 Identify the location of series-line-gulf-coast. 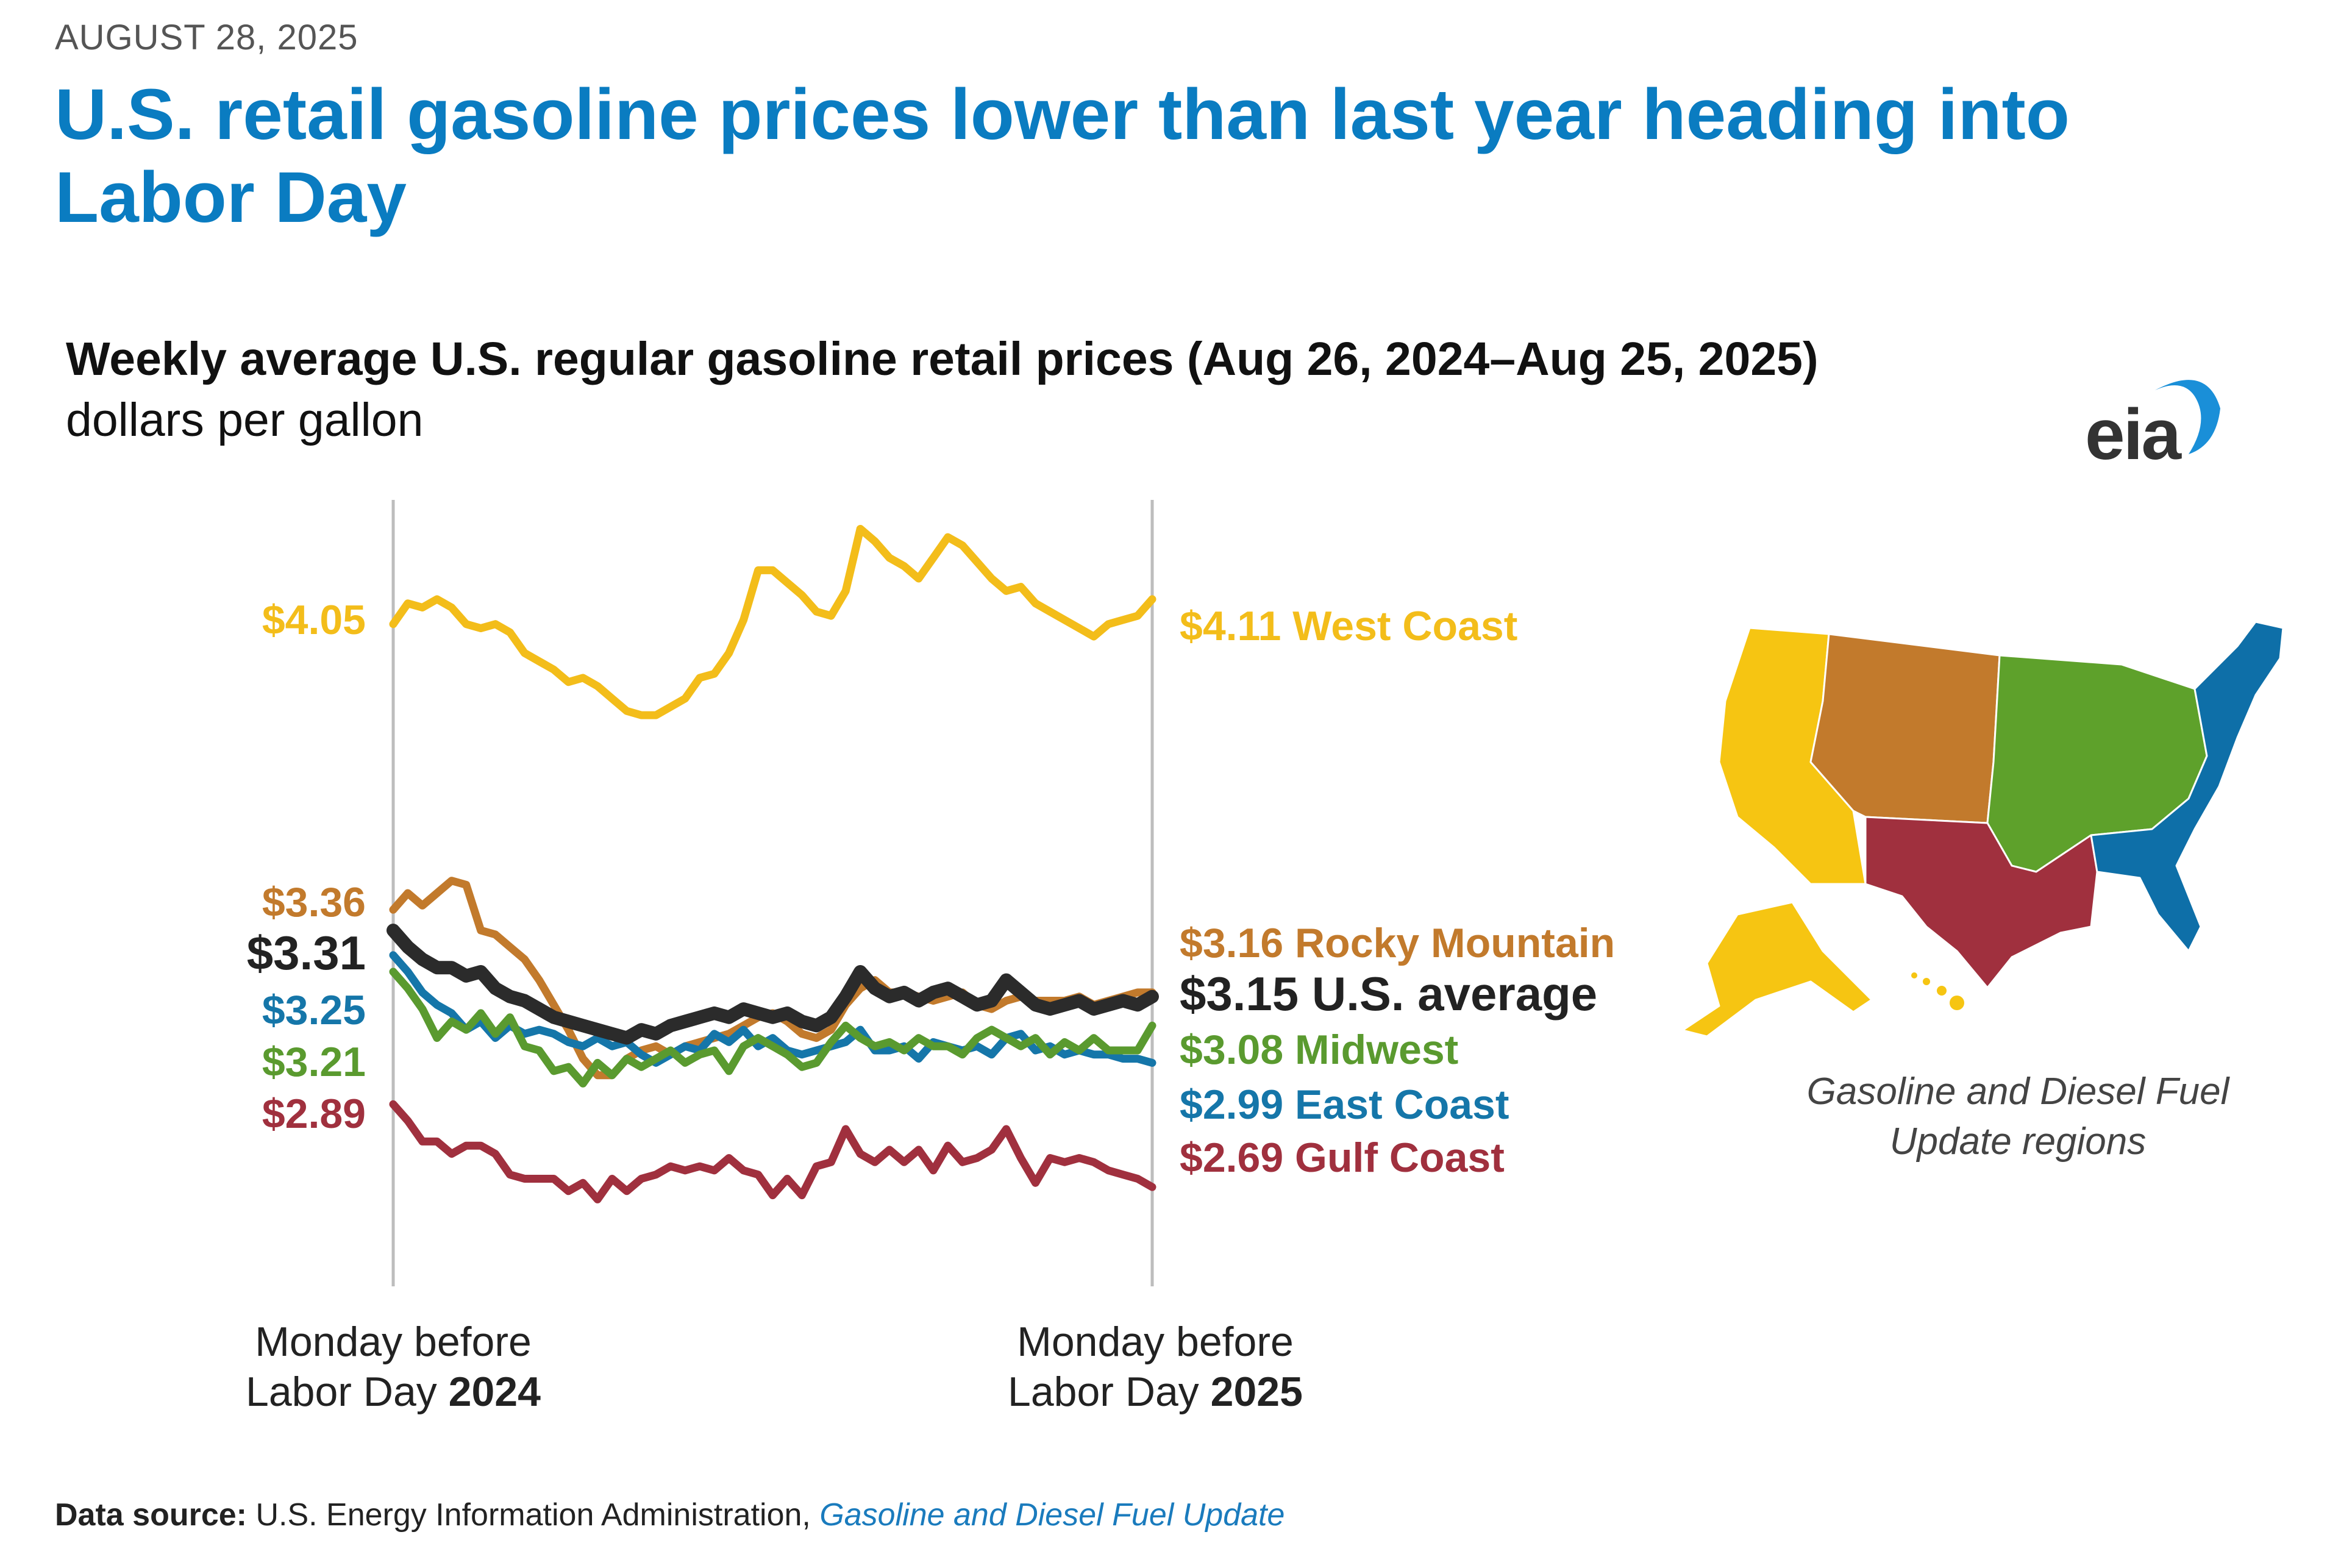
(772, 1151).